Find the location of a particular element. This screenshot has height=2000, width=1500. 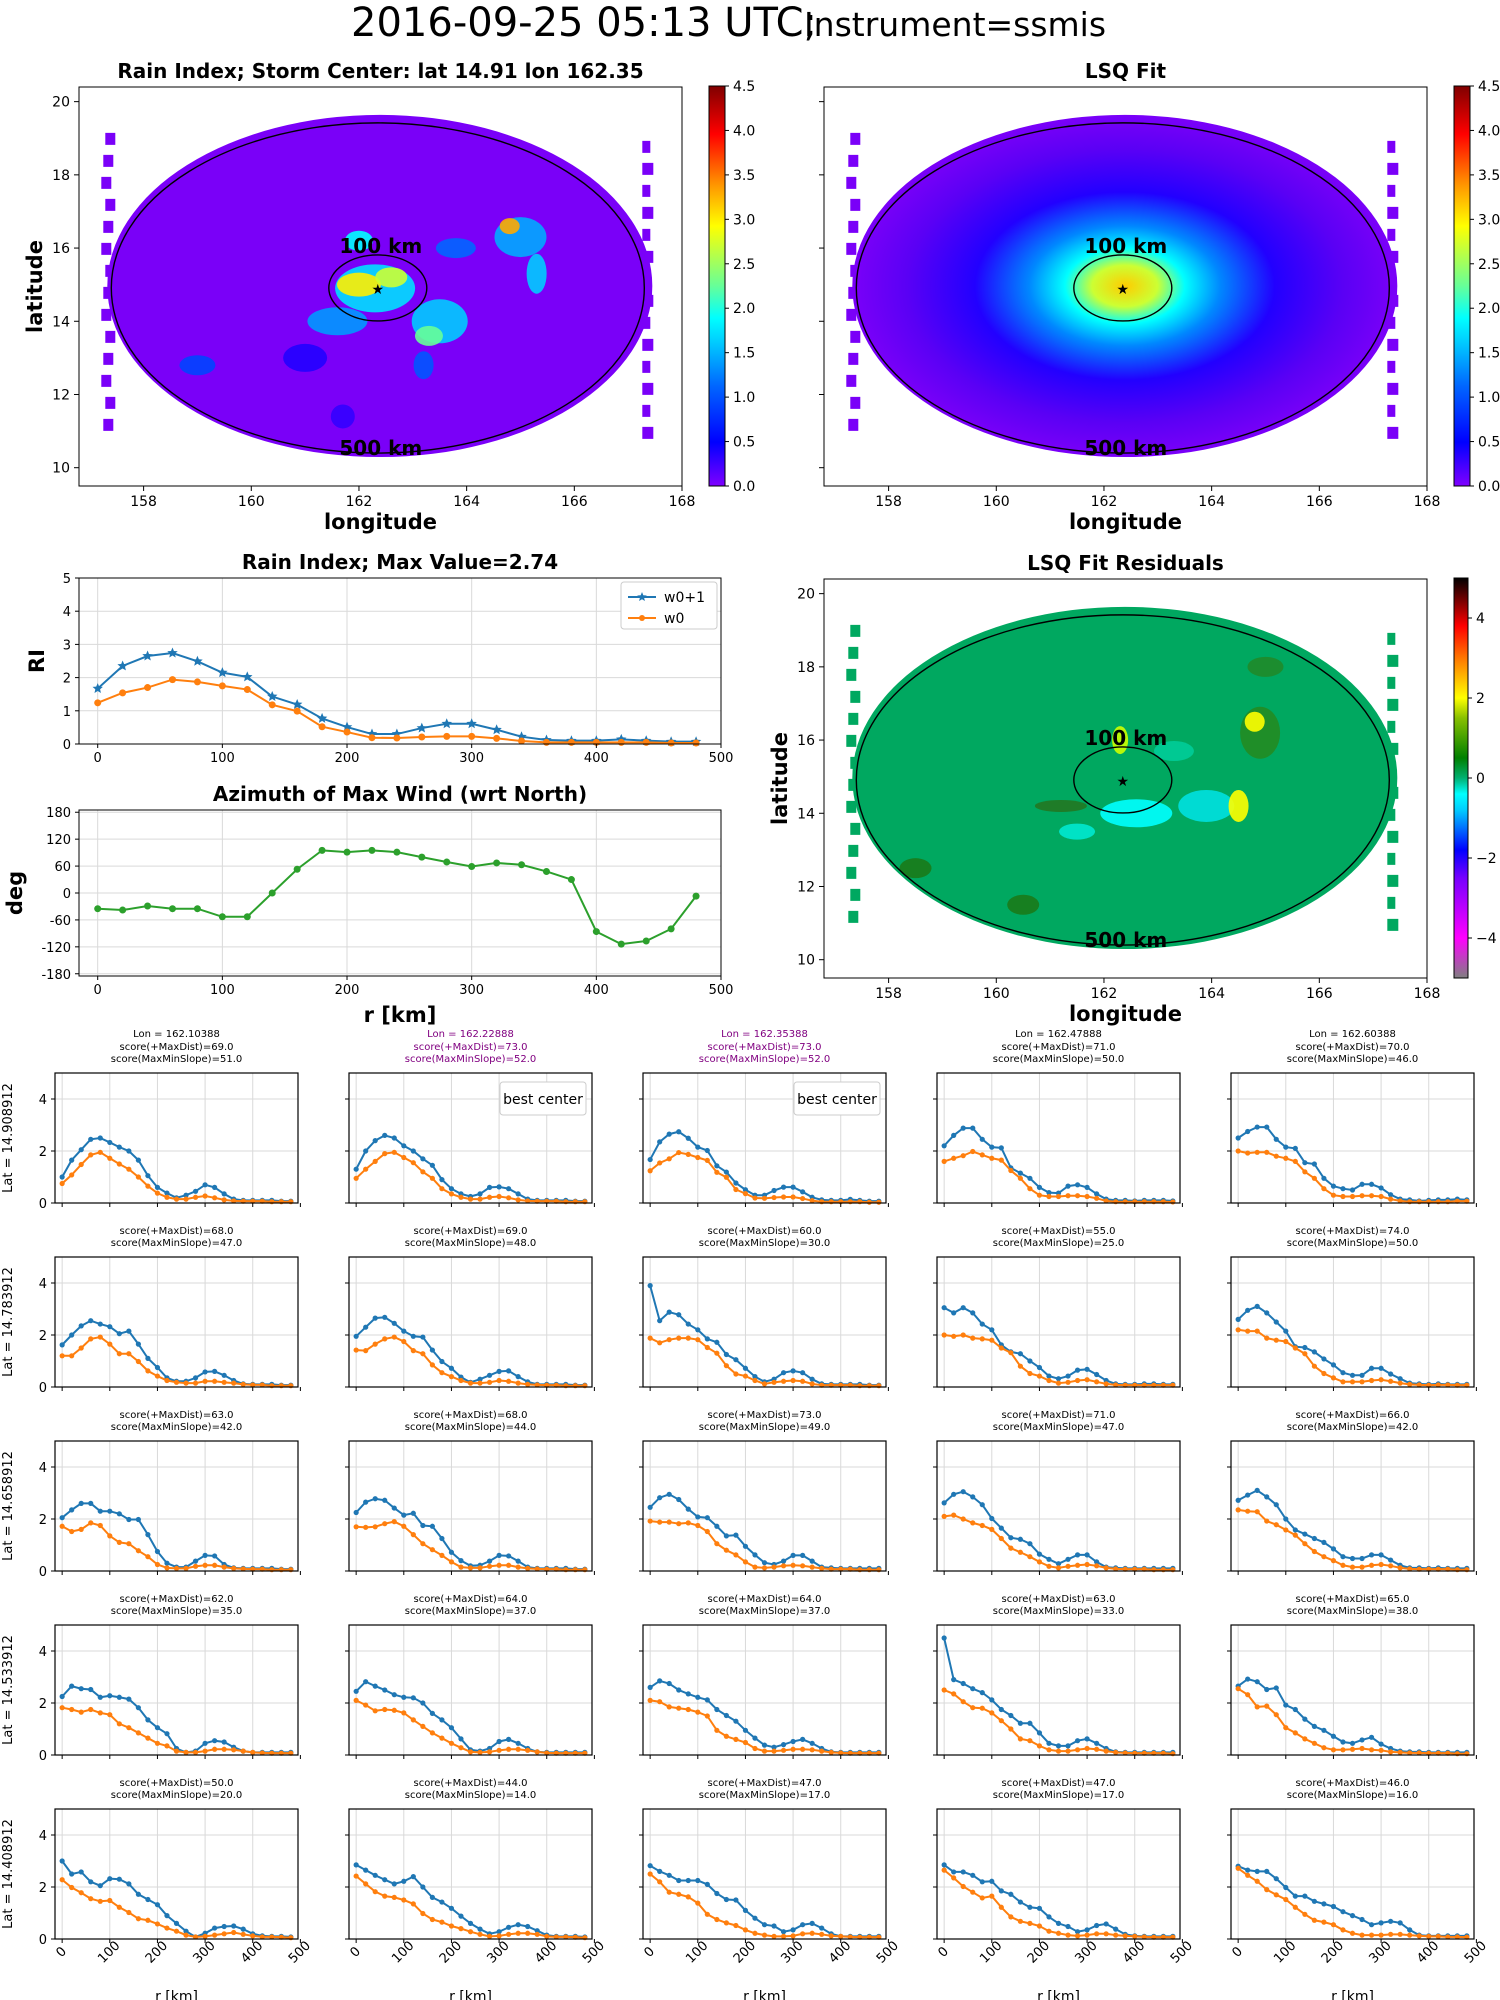

y-tick-label: 4 is located at coordinates (43, 1836).